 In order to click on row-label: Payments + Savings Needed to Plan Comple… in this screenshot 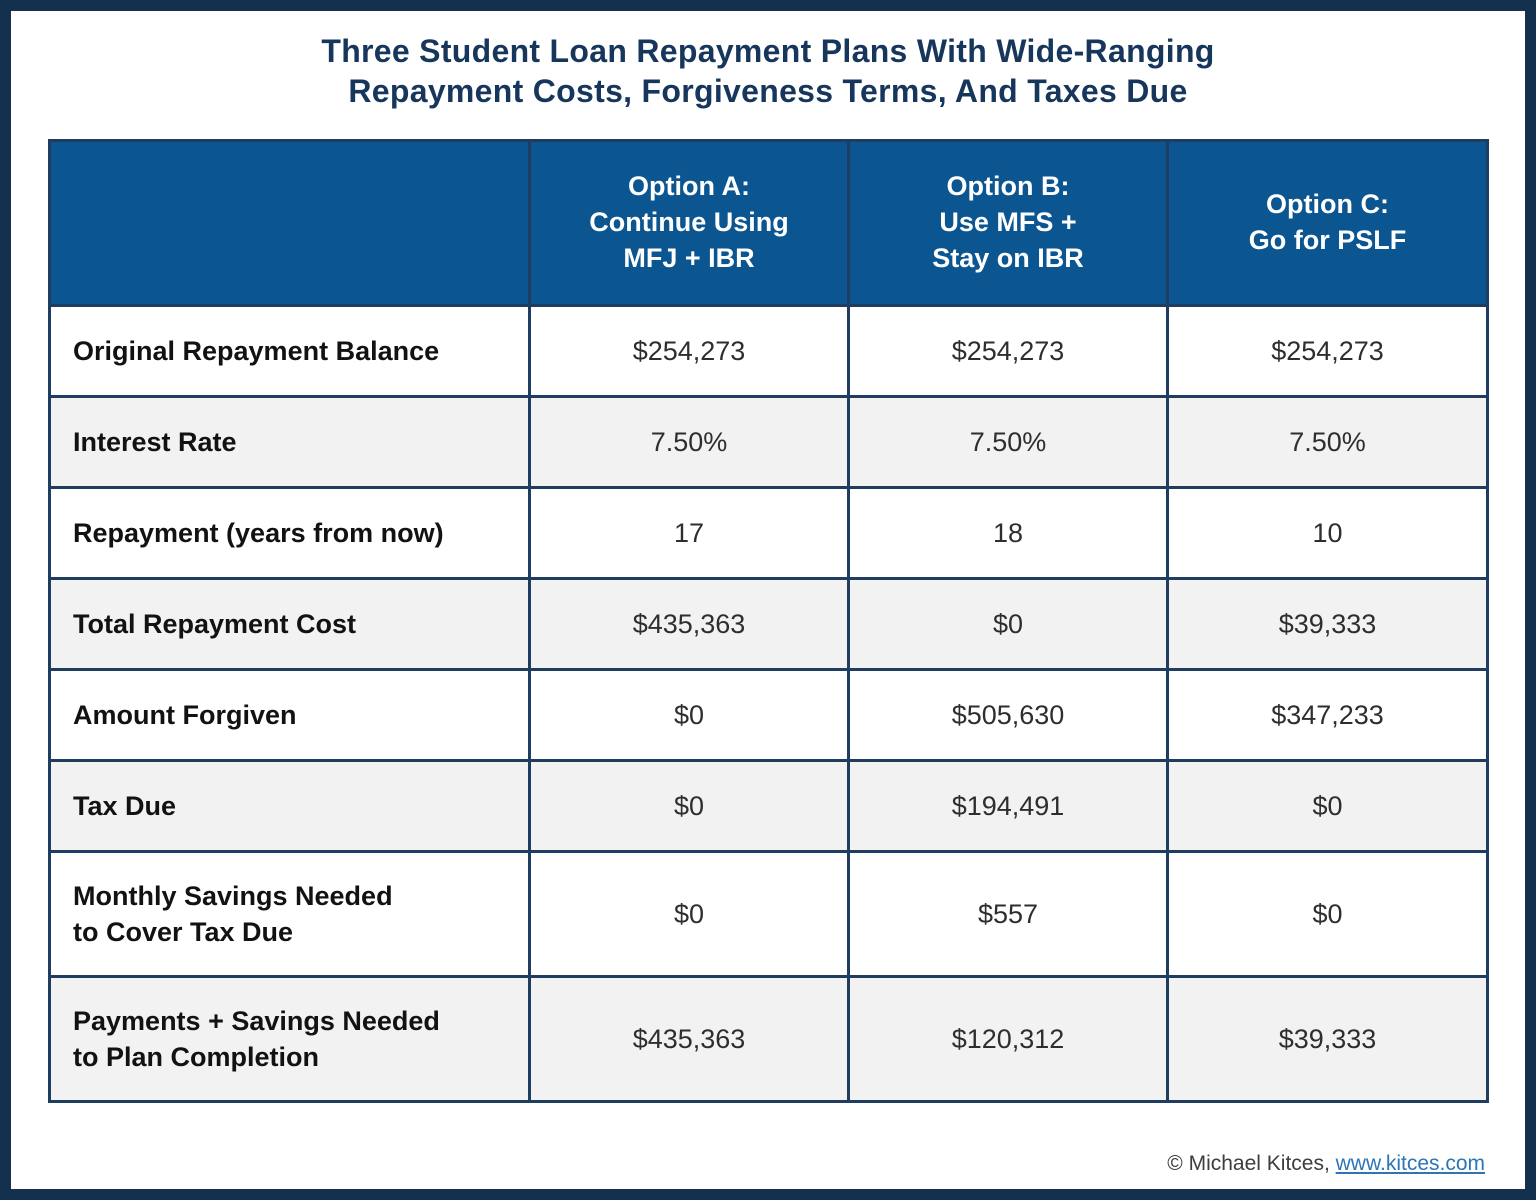, I will do `click(289, 1039)`.